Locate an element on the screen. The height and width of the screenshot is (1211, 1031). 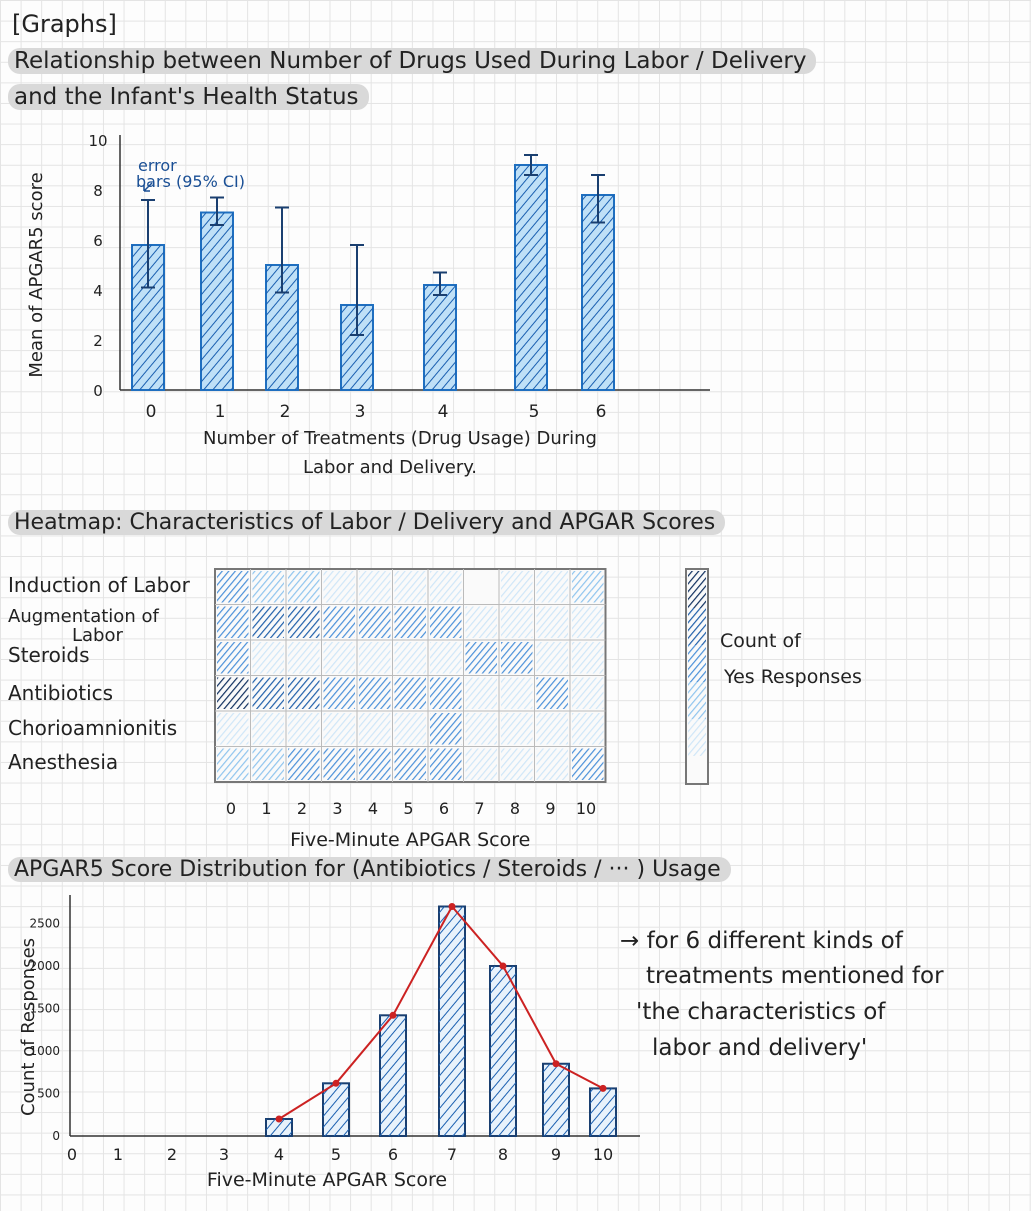
y-tick-label: 2500 is located at coordinates (44, 924).